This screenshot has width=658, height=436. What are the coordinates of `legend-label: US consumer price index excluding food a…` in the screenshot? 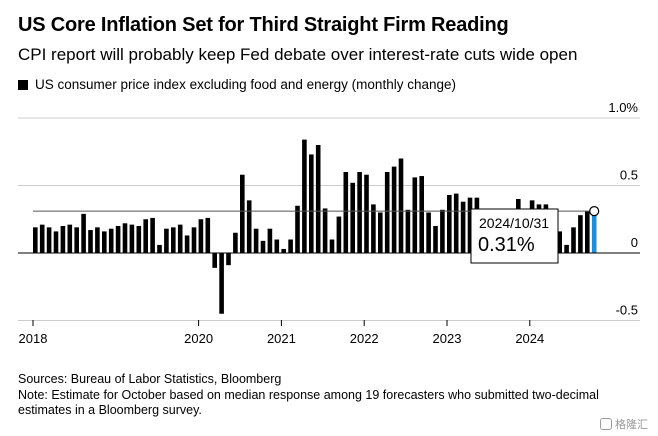 It's located at (245, 84).